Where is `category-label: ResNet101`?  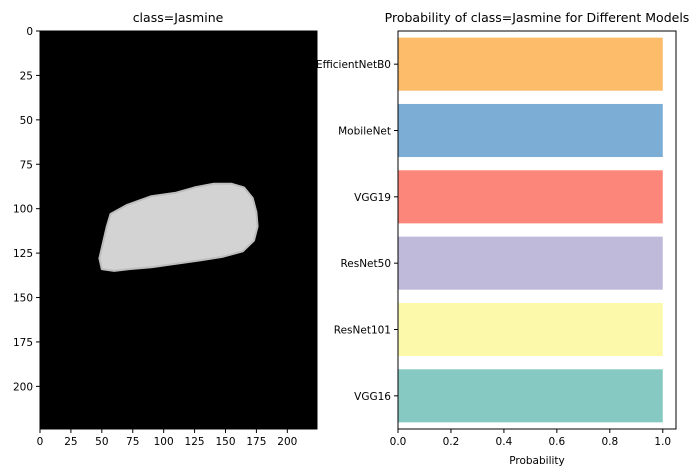
category-label: ResNet101 is located at coordinates (362, 331).